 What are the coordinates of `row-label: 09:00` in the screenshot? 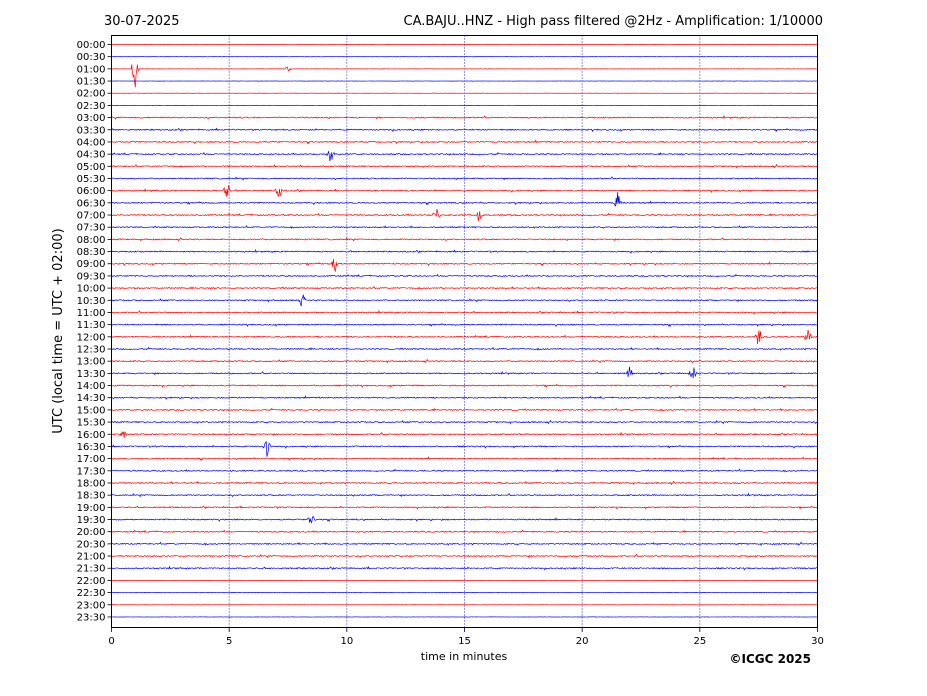 It's located at (91, 264).